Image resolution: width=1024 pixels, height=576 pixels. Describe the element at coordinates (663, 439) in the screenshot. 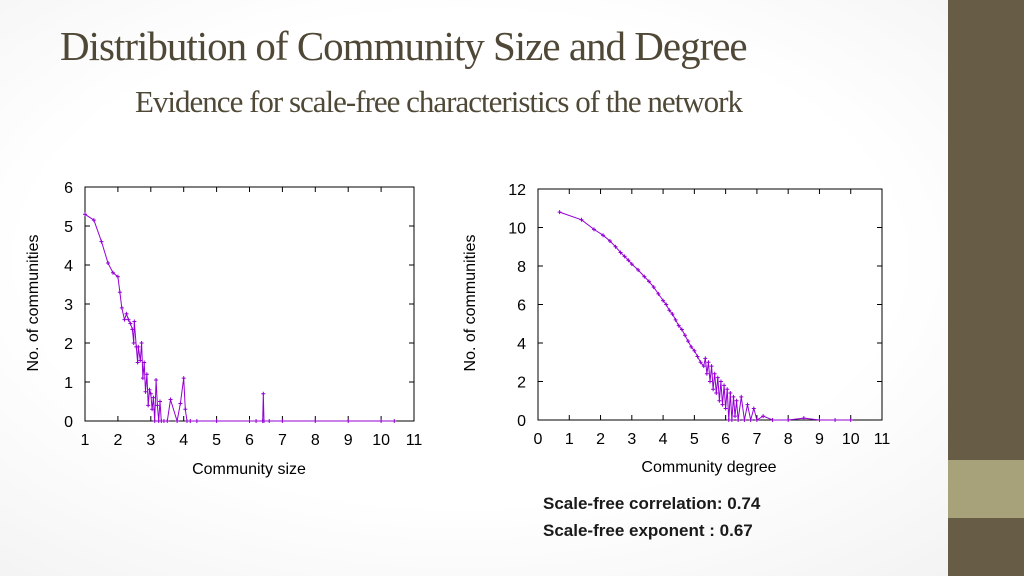

I see `degree-x-tick-label: 4` at that location.